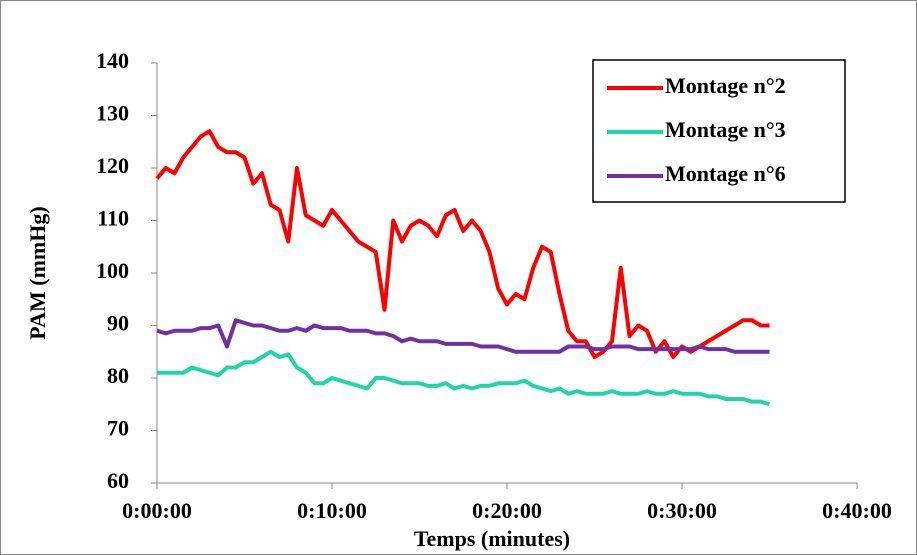 The height and width of the screenshot is (555, 917). I want to click on legend-label: Montage n°2, so click(725, 85).